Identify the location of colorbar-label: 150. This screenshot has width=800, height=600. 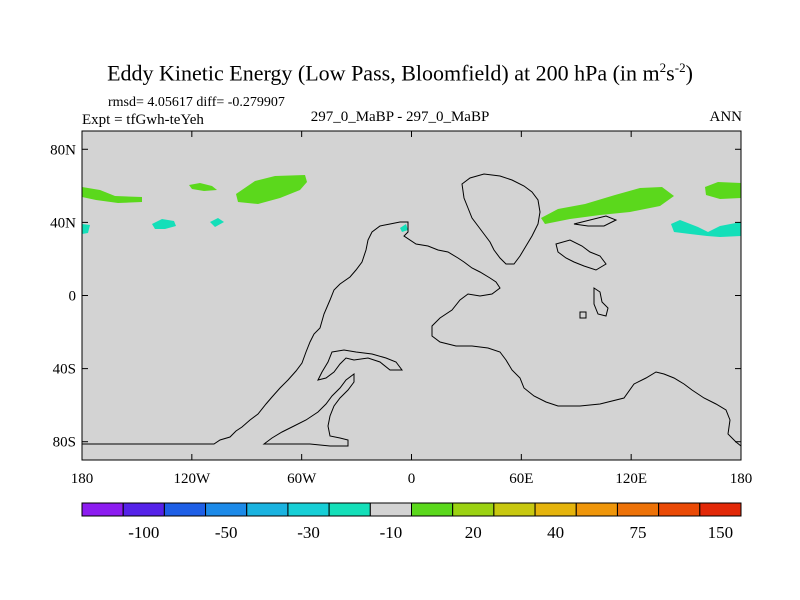
(721, 532).